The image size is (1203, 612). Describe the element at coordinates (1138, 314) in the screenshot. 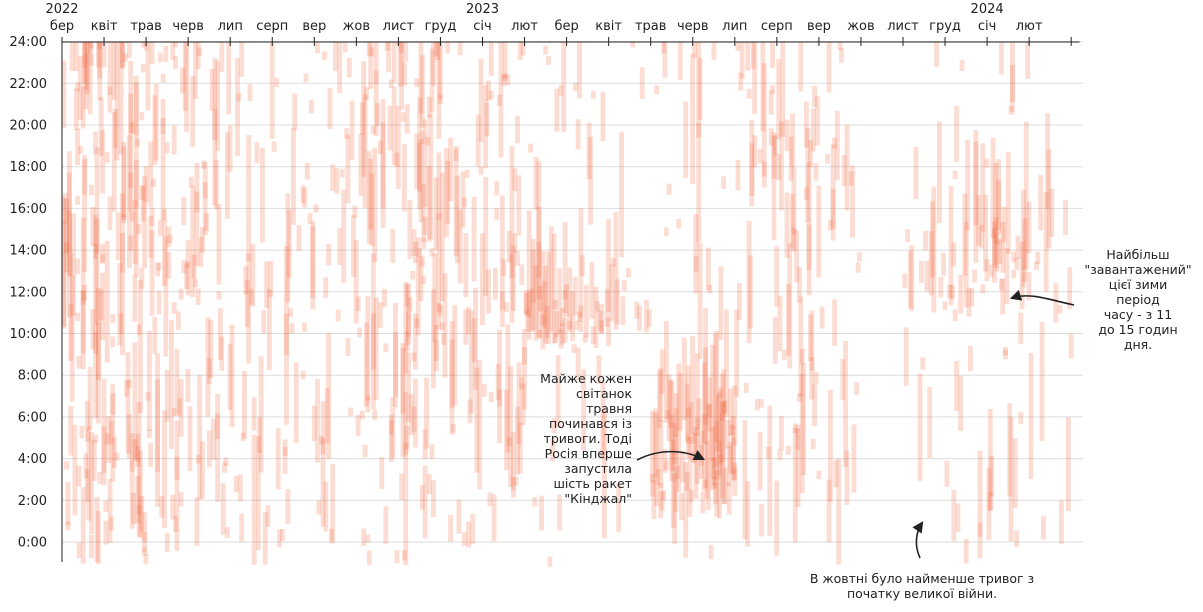

I see `annotation-line: часу - з 11` at that location.